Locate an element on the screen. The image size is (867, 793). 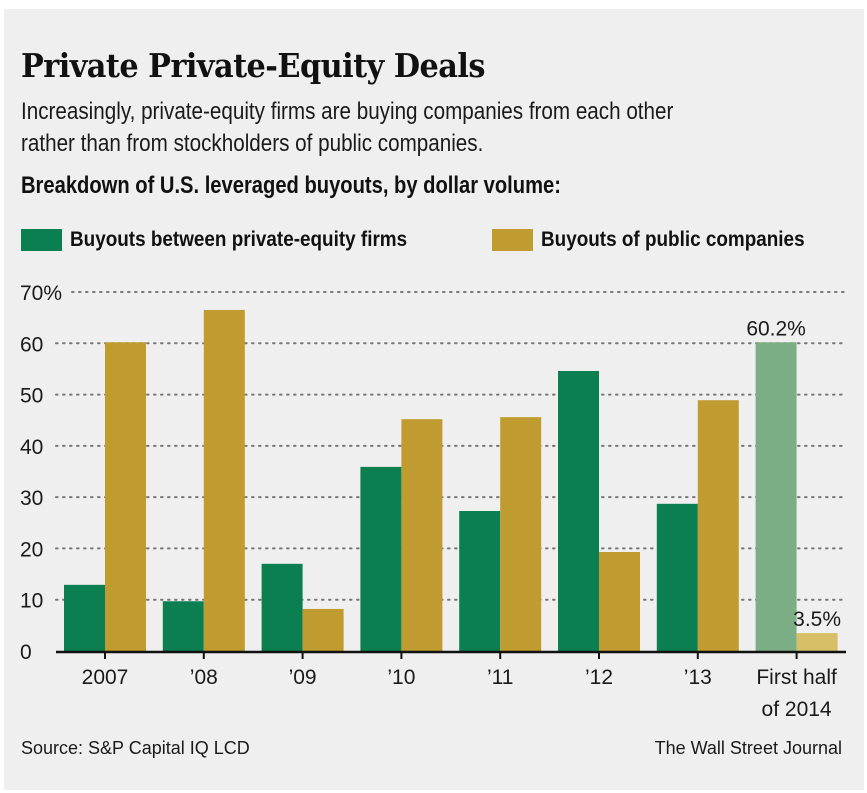
legend-item-public: Buyouts of public companies is located at coordinates (663, 240).